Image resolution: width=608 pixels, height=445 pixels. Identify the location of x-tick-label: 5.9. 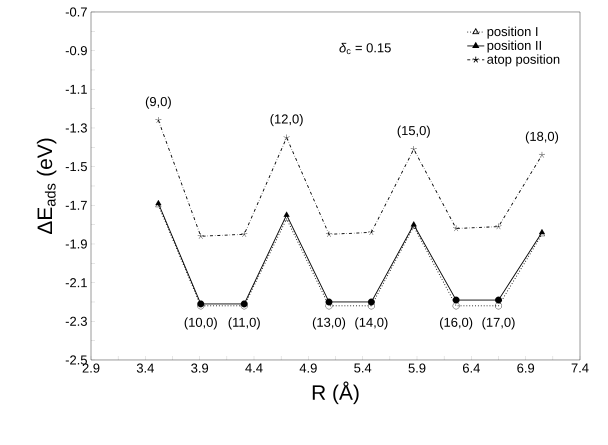
(417, 368).